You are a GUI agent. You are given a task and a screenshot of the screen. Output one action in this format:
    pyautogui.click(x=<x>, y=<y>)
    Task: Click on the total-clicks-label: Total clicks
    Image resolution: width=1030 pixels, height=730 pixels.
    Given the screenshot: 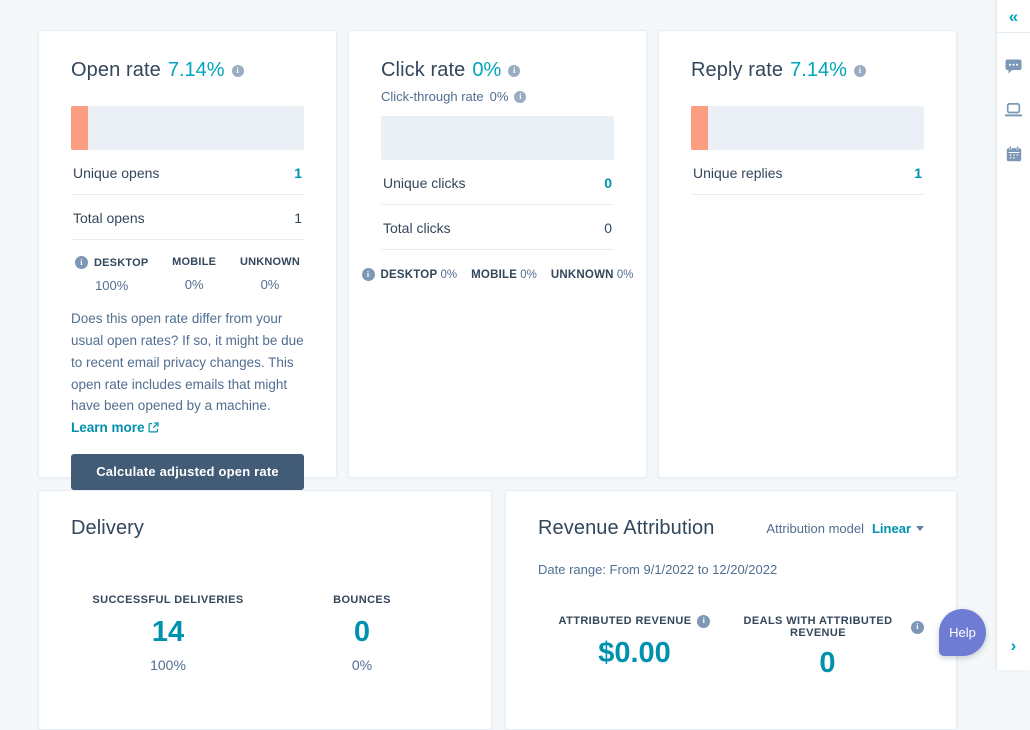 What is the action you would take?
    pyautogui.click(x=417, y=228)
    